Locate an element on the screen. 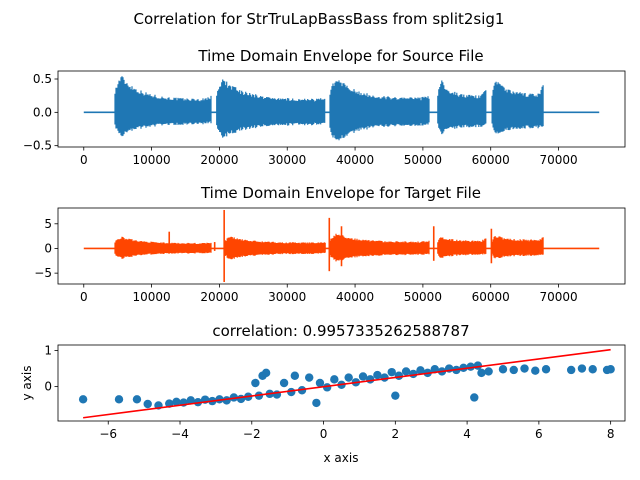 The height and width of the screenshot is (480, 640). target-envelope-title: Time Domain Envelope for Target File is located at coordinates (340, 193).